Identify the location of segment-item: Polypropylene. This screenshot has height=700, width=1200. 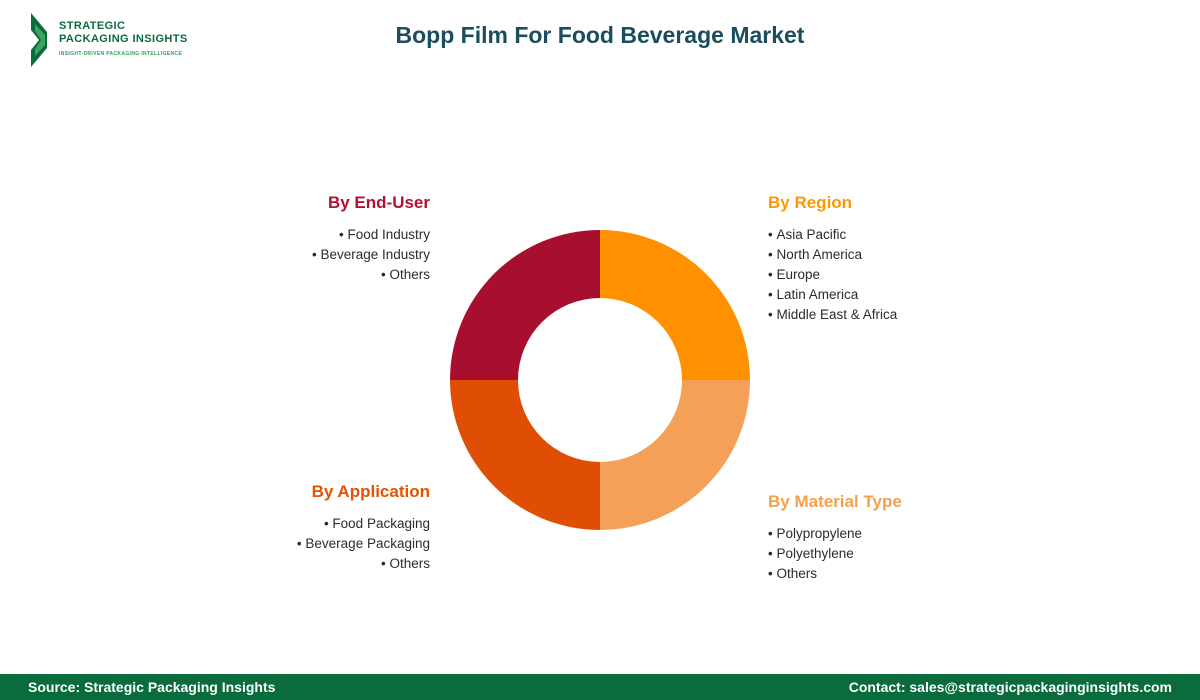
(835, 534).